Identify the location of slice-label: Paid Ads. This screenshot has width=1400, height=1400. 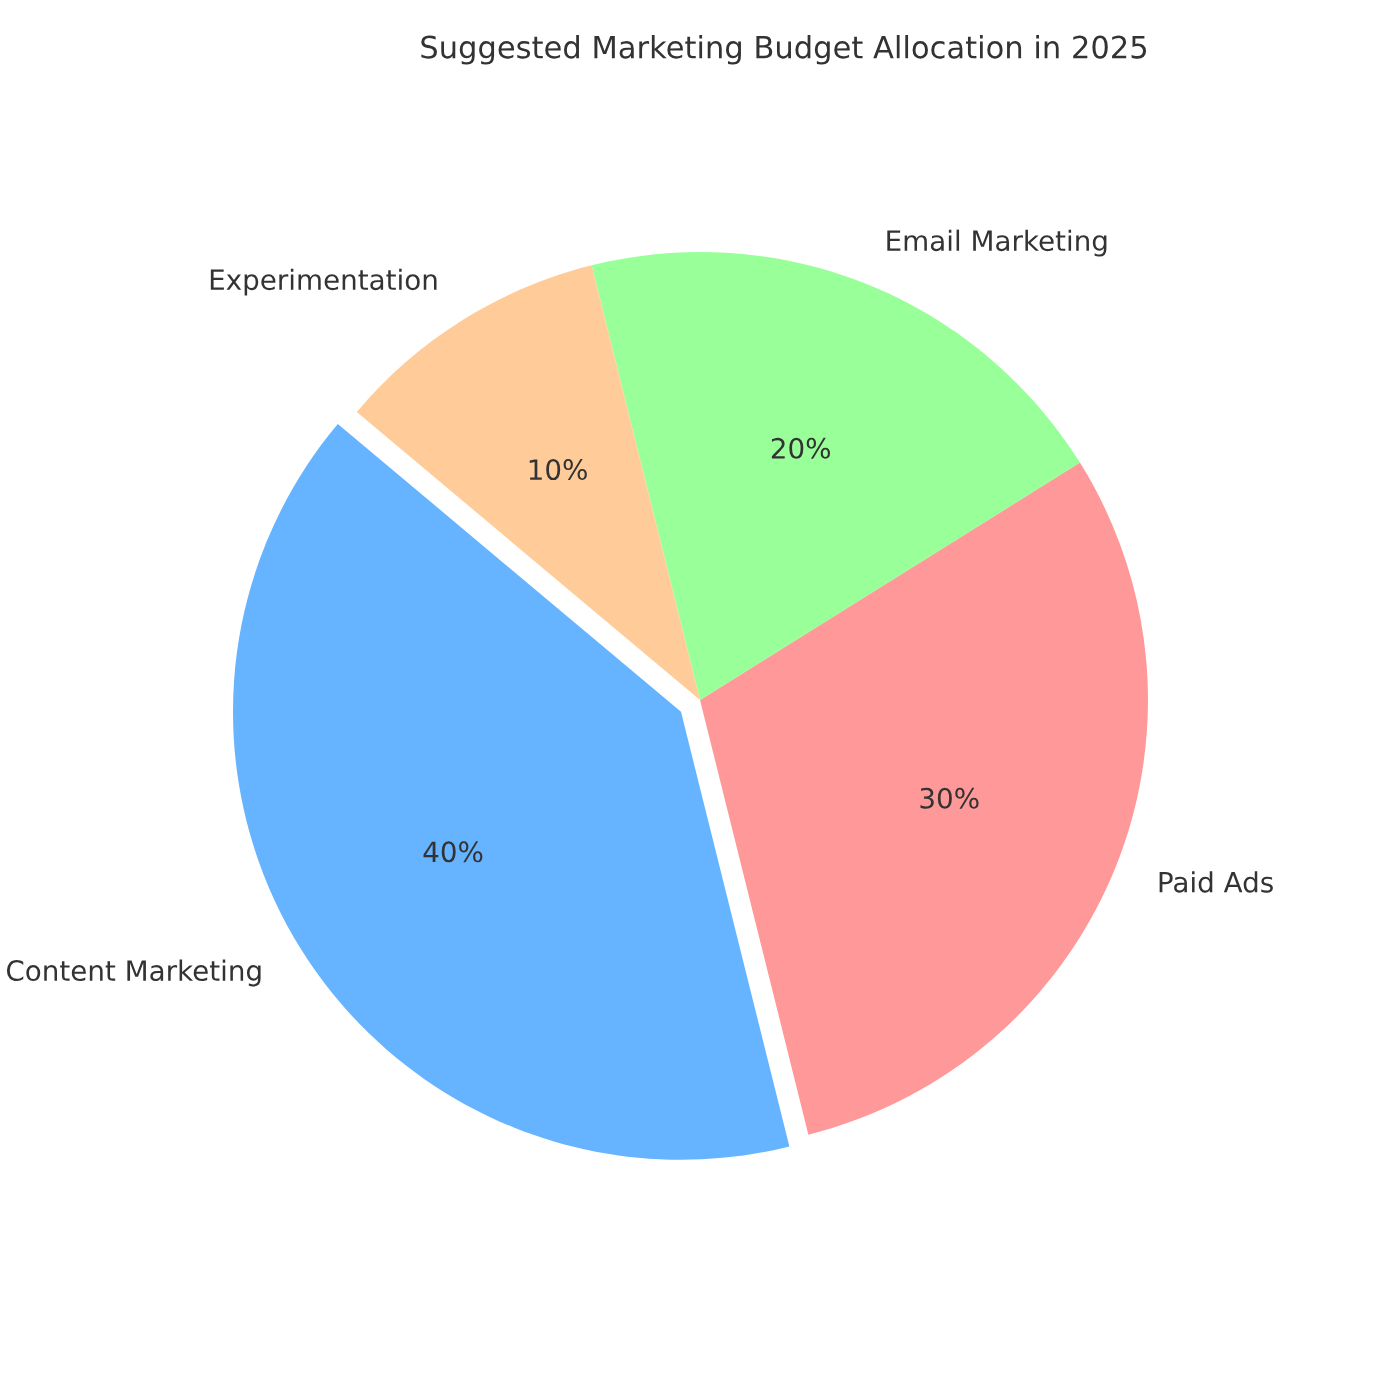
(1216, 882).